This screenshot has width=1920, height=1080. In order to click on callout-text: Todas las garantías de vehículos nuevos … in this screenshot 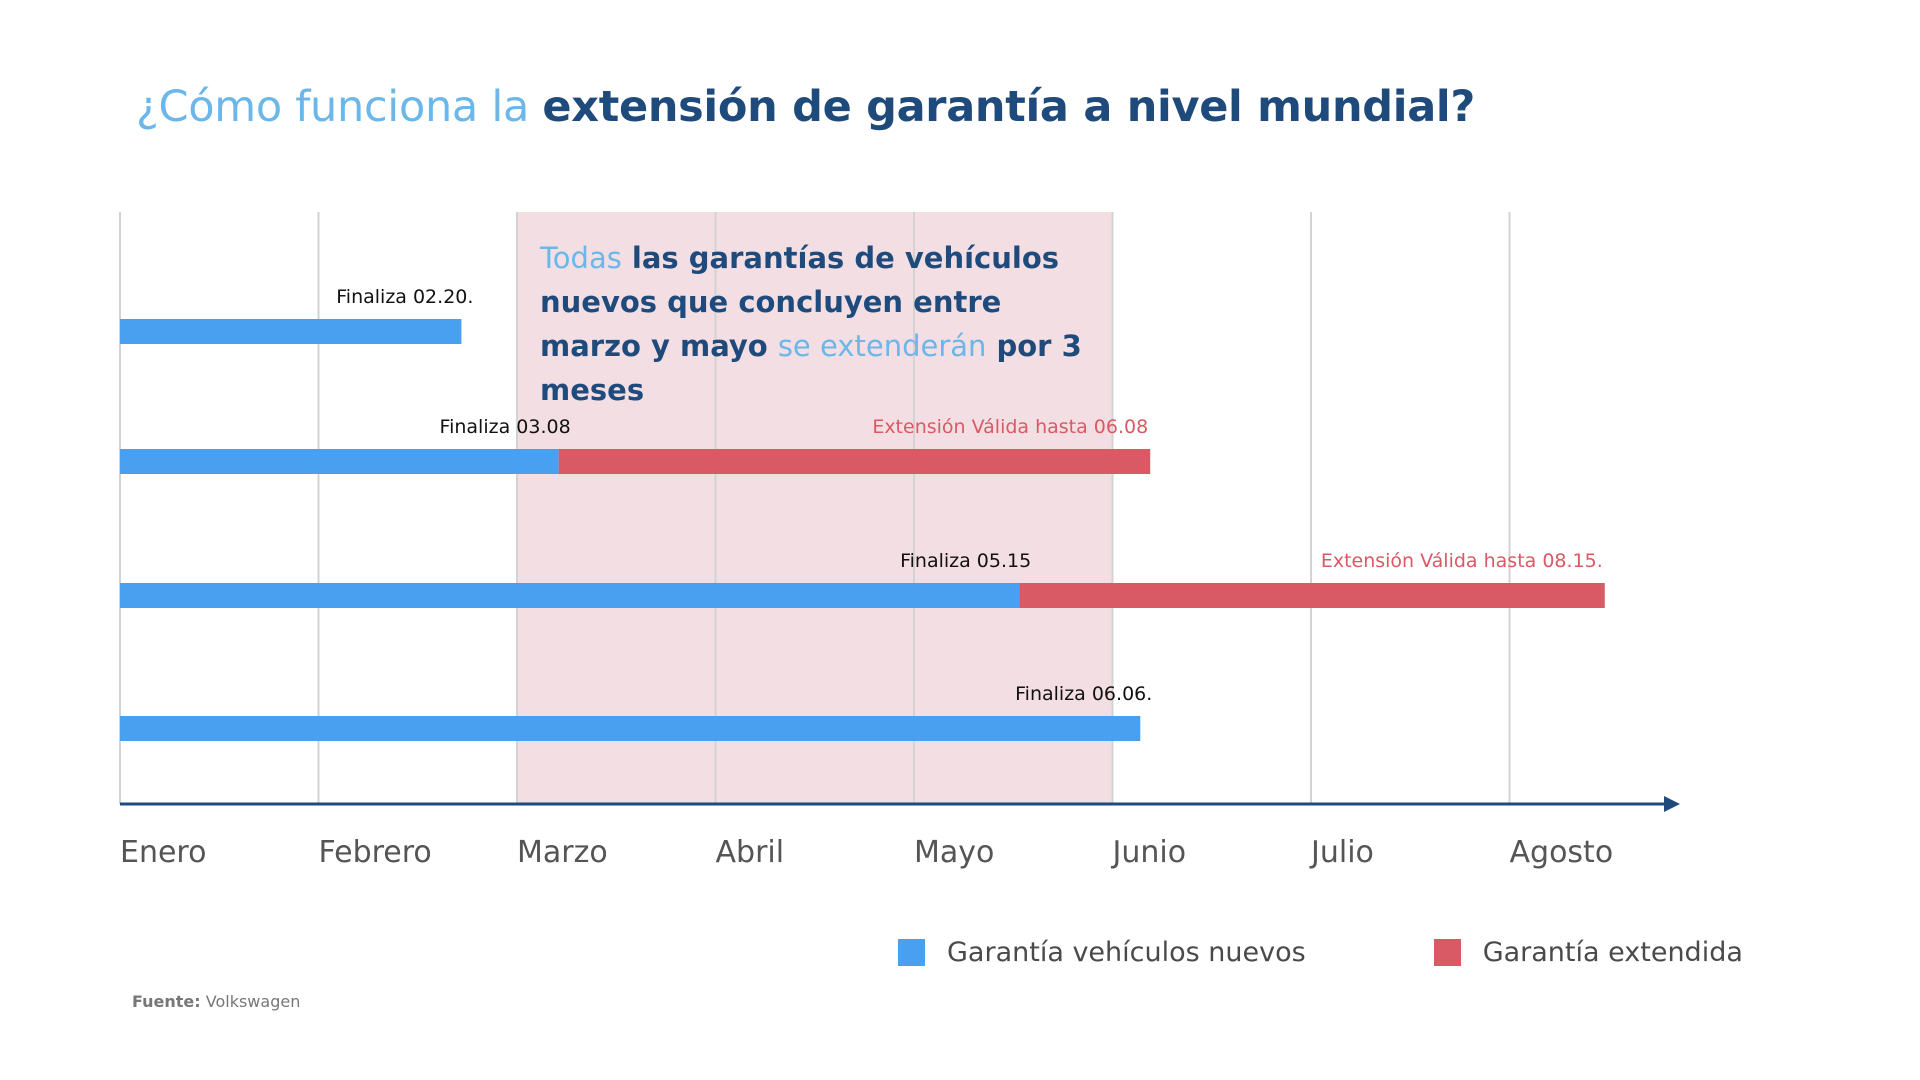, I will do `click(820, 324)`.